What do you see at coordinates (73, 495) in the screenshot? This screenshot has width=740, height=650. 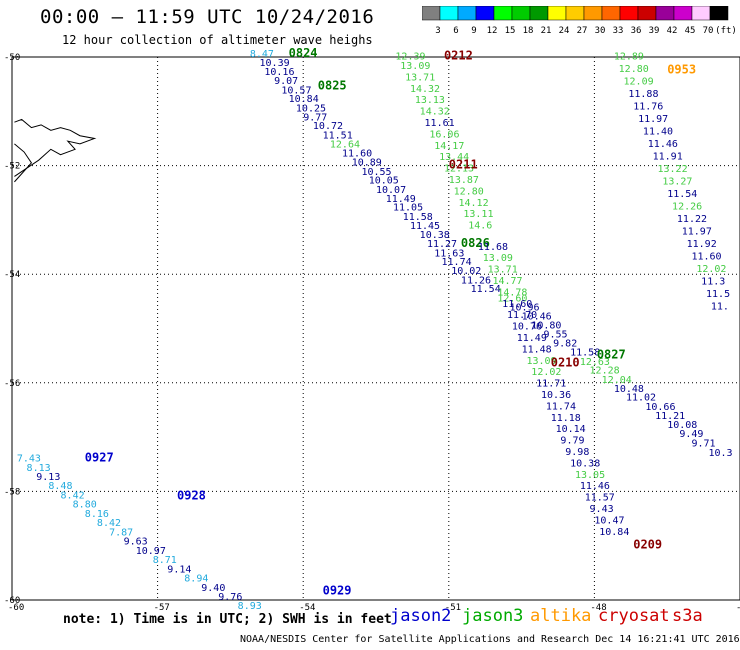 I see `swh-value-label: 8.42` at bounding box center [73, 495].